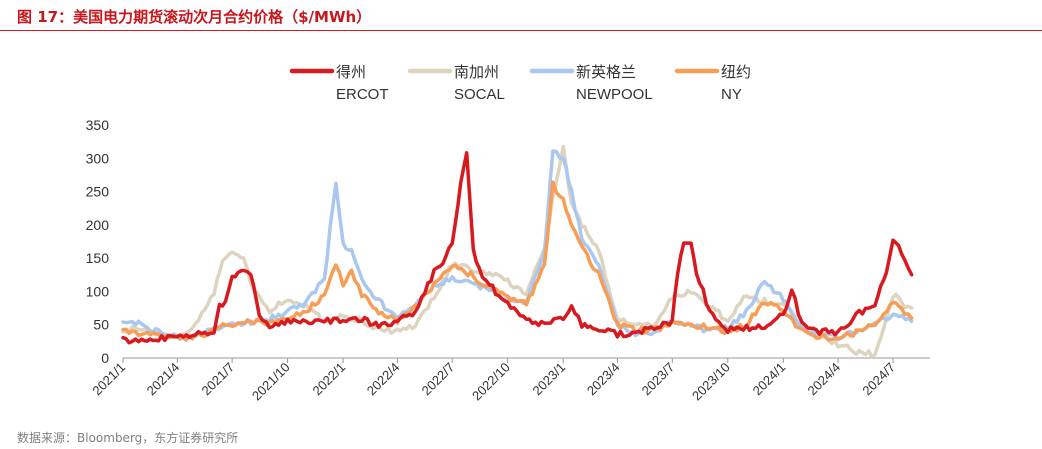  I want to click on y-tick-label: 200, so click(98, 225).